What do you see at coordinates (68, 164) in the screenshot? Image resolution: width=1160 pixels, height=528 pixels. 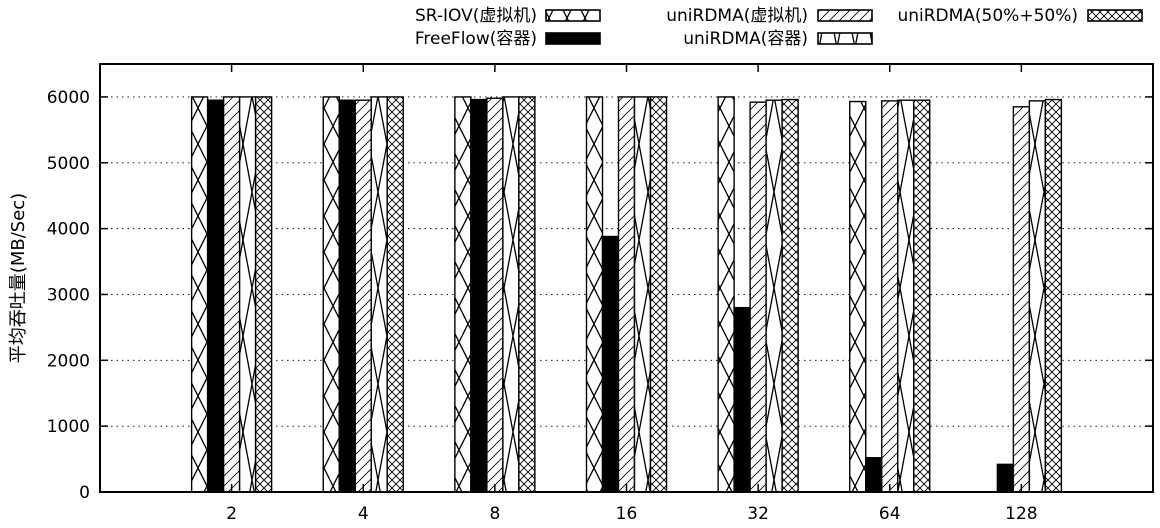 I see `y-tick-label: 5000` at bounding box center [68, 164].